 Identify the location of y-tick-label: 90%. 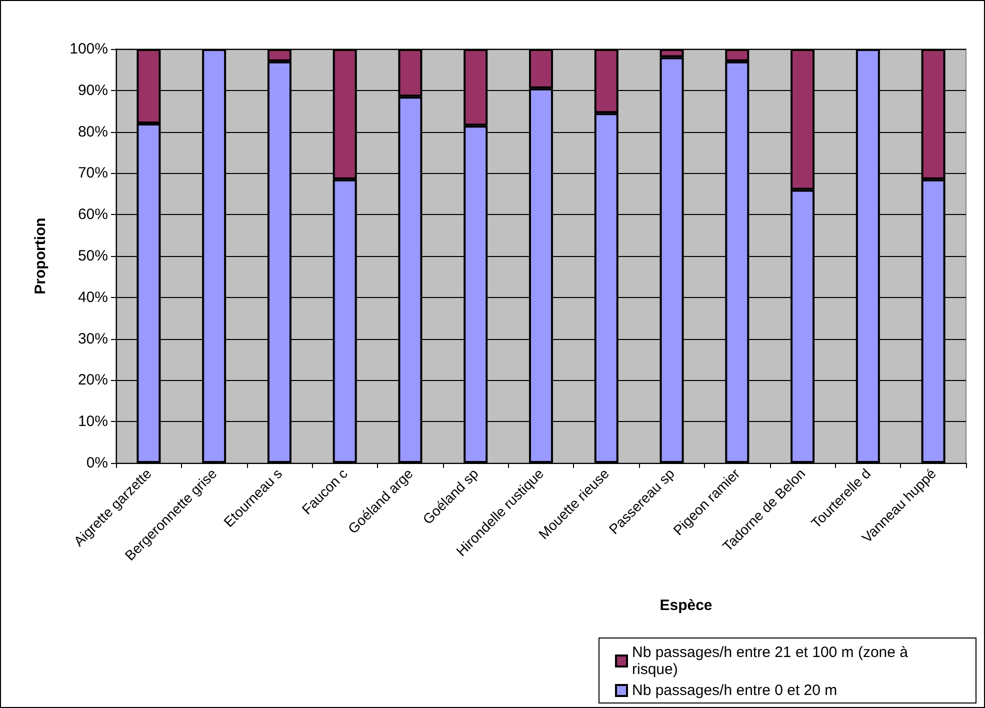
(93, 90).